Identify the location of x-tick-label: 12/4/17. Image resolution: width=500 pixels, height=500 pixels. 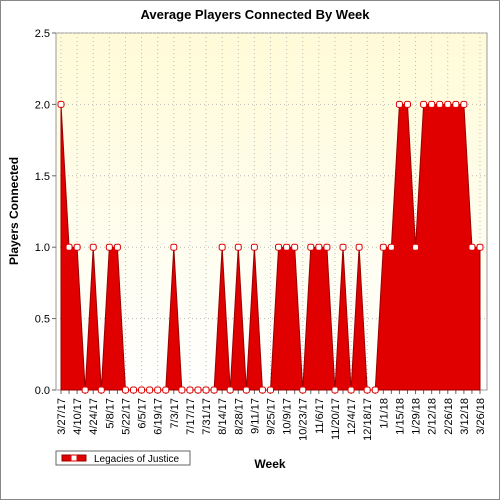
(352, 416).